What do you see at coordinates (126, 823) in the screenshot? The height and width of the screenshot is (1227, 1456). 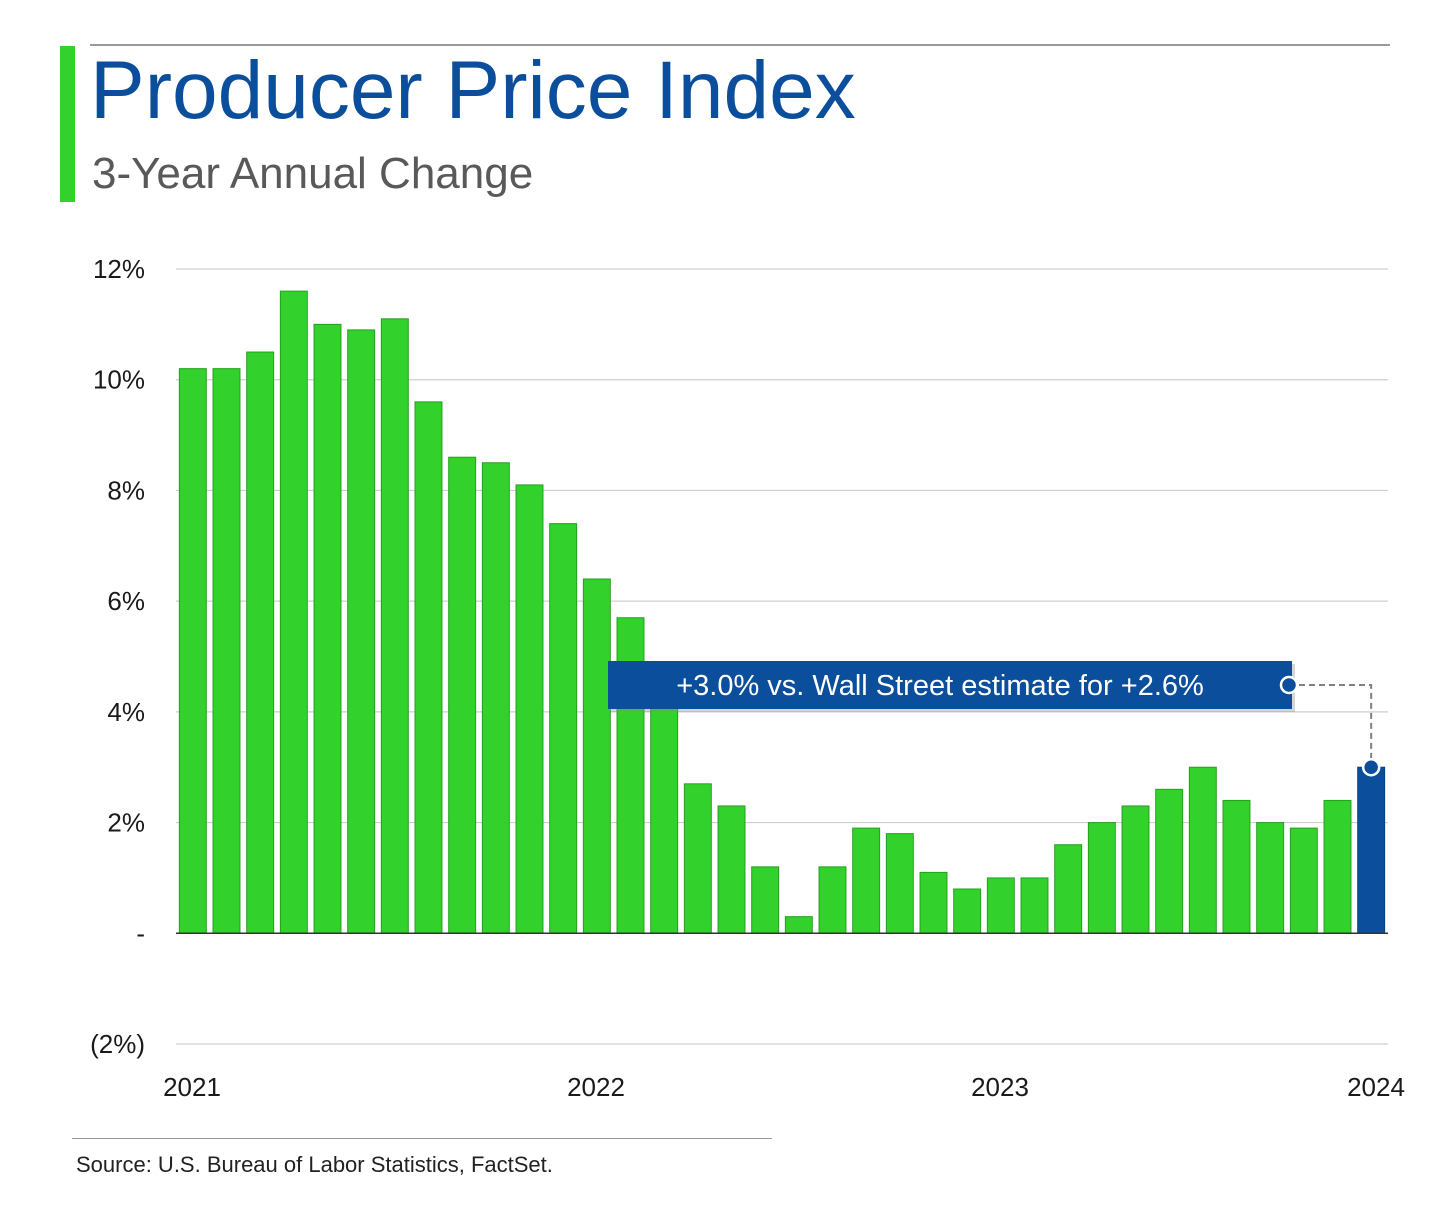 I see `y-tick-label: 2%` at bounding box center [126, 823].